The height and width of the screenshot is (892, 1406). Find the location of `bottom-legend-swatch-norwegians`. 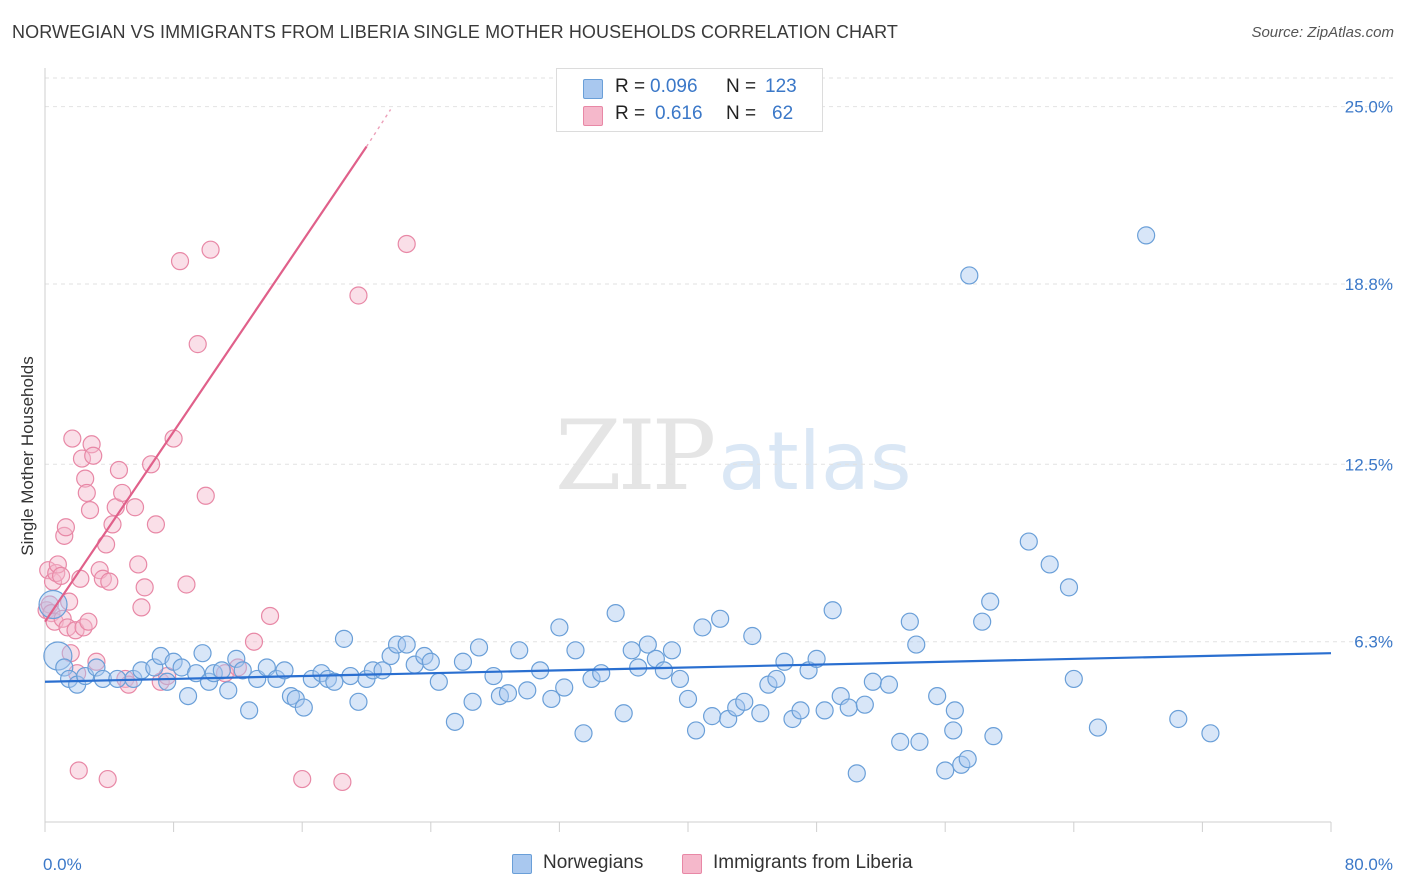

bottom-legend-swatch-norwegians is located at coordinates (522, 864).